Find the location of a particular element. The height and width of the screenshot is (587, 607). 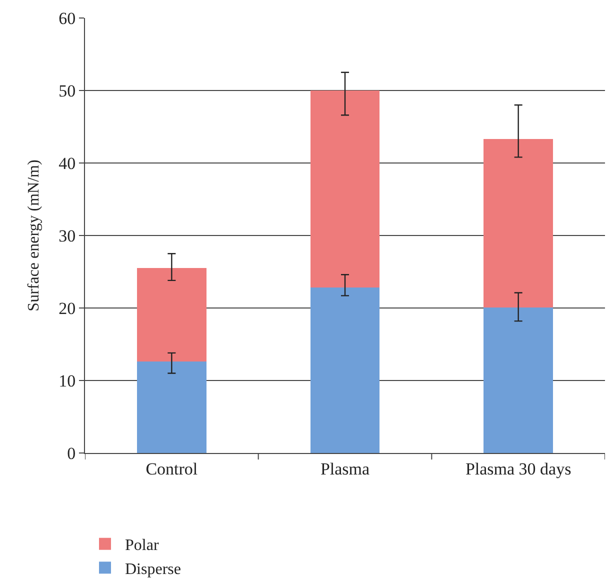

y-tick-label: 20 is located at coordinates (67, 308).